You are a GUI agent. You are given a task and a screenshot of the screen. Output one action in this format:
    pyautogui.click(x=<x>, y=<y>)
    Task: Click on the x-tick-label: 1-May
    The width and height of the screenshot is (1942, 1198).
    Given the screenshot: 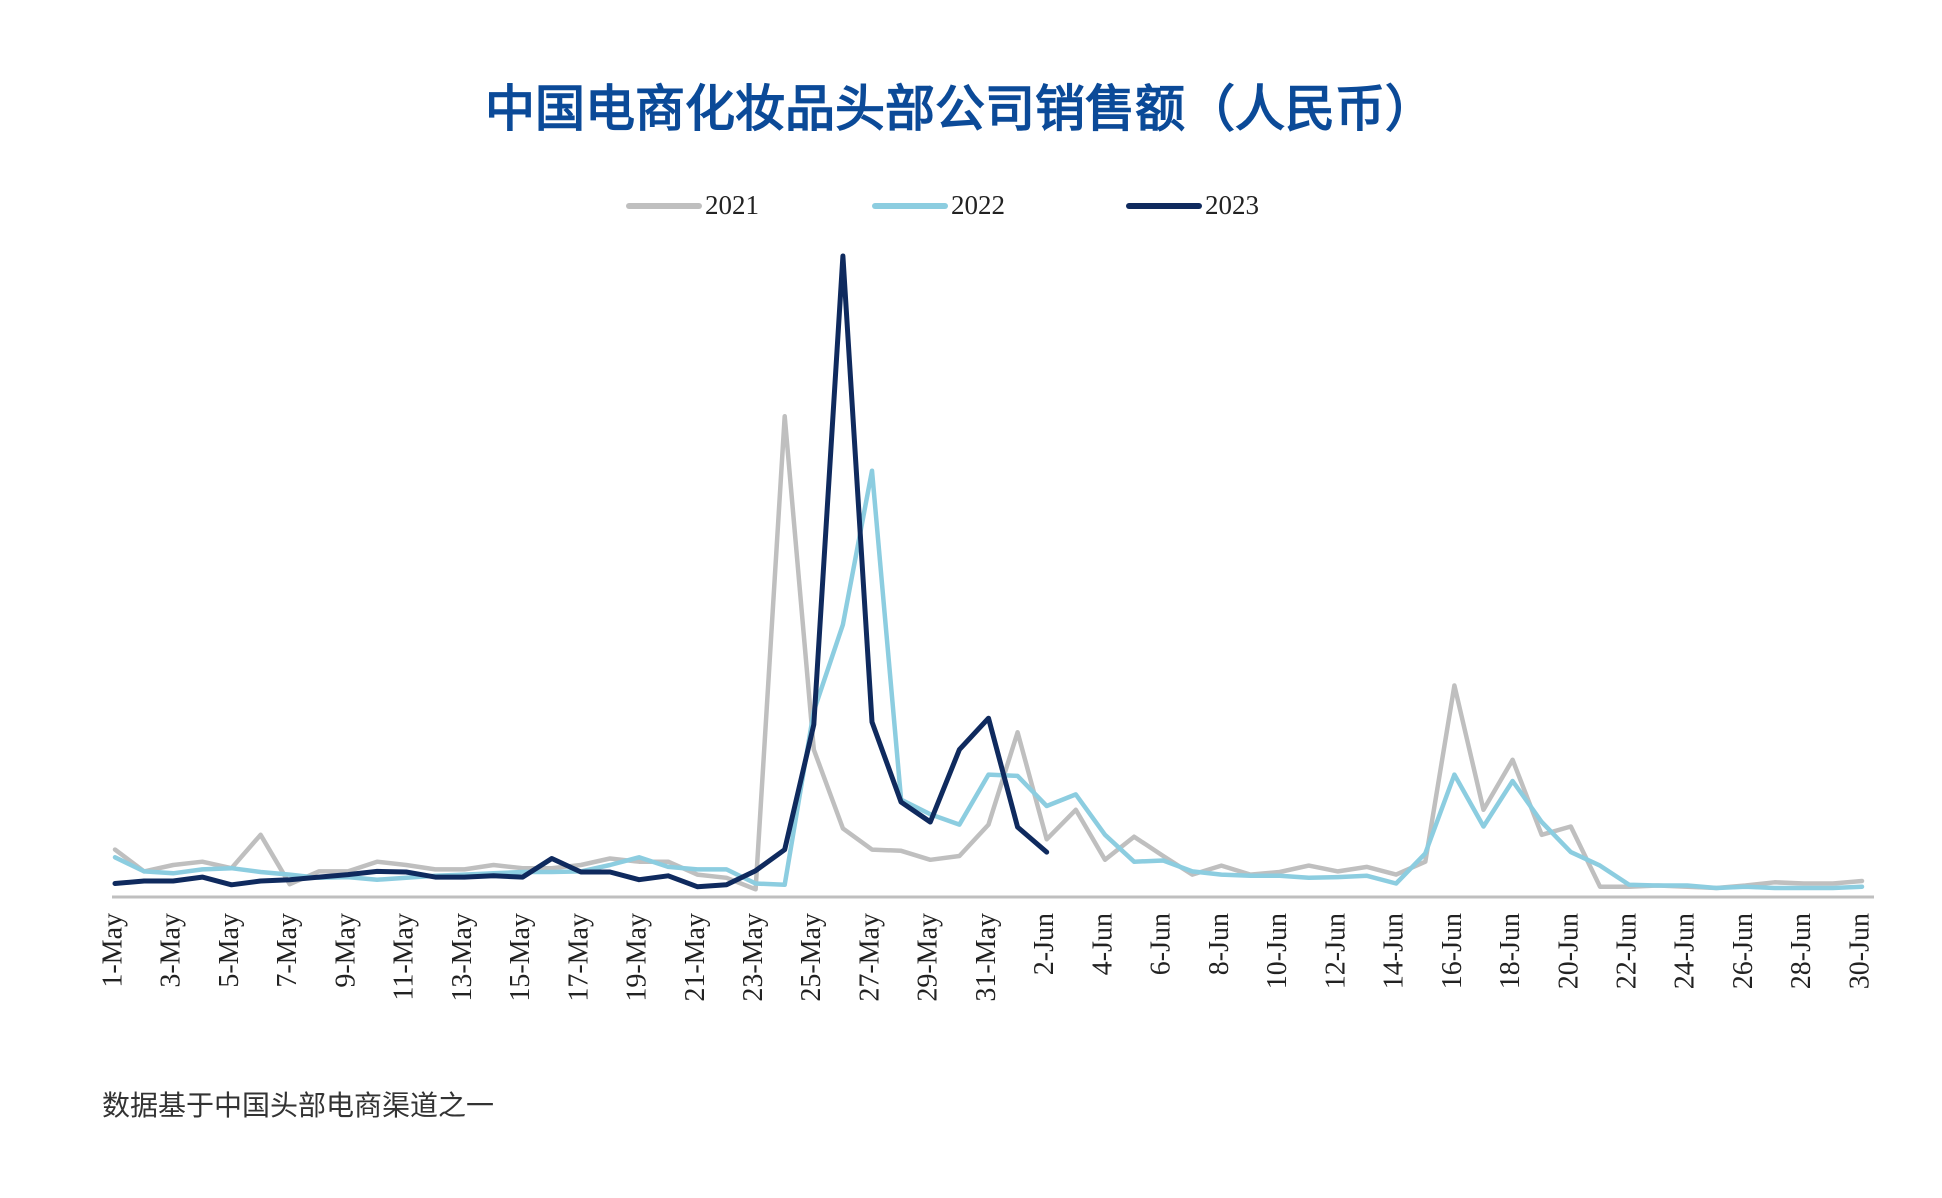 What is the action you would take?
    pyautogui.click(x=112, y=950)
    